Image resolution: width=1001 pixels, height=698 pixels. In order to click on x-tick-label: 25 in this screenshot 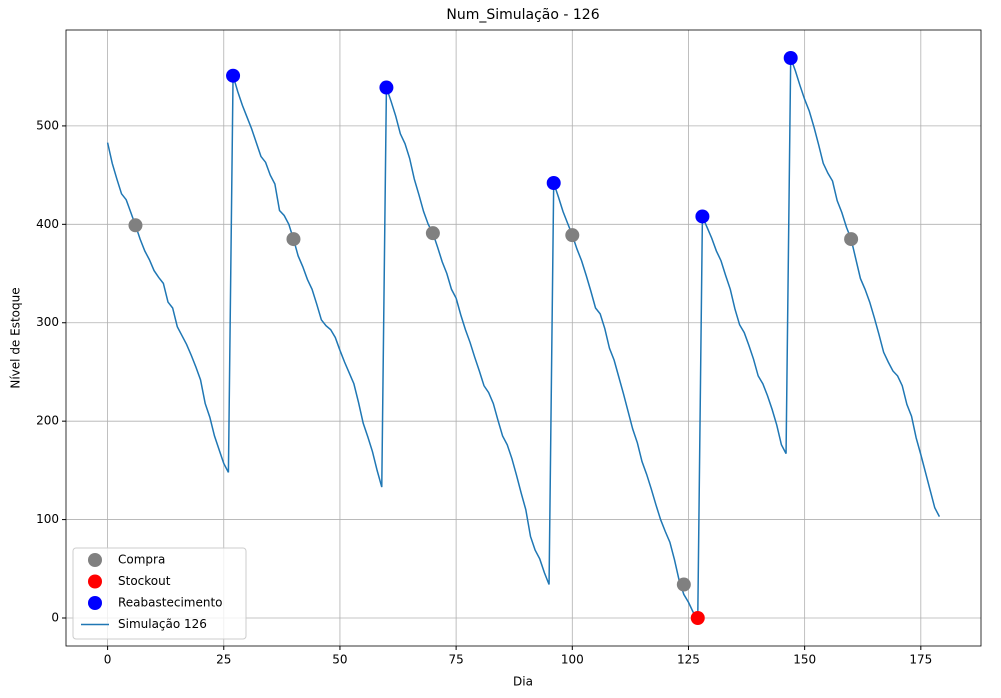, I will do `click(223, 660)`.